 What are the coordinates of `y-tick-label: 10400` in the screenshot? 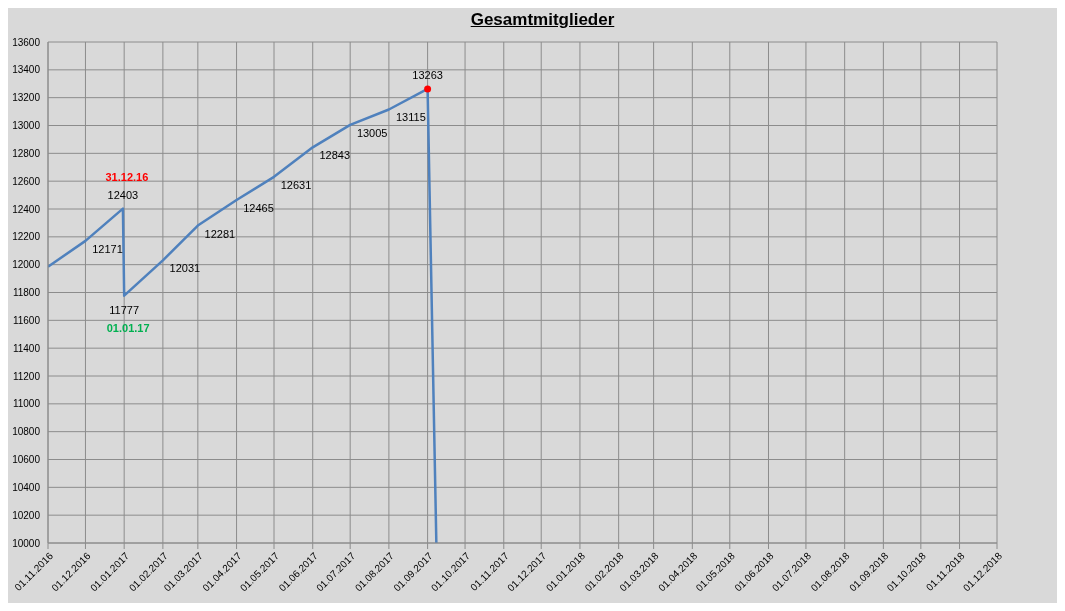 It's located at (26, 487).